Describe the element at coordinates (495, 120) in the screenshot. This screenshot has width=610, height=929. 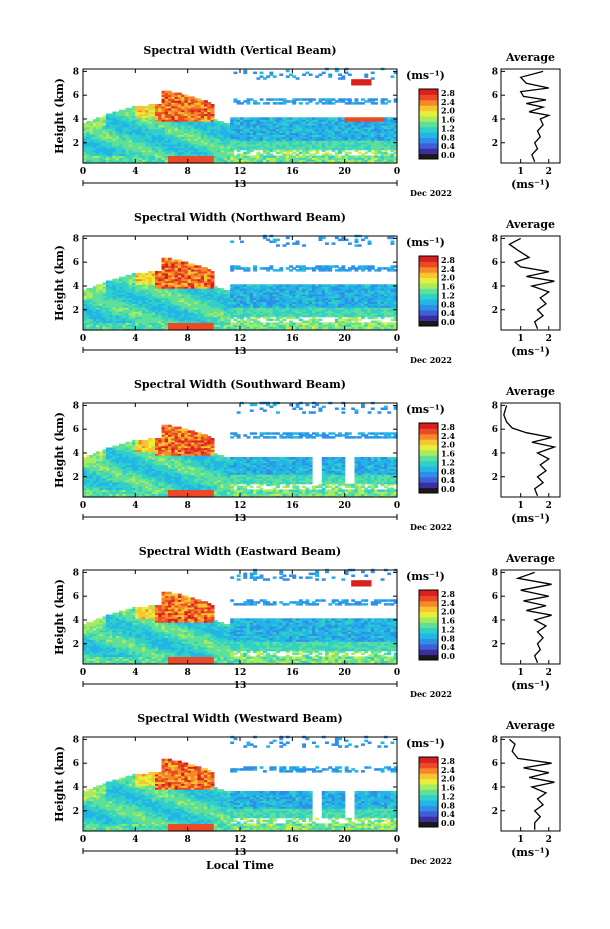
I see `avg-y-tick-label: 4` at that location.